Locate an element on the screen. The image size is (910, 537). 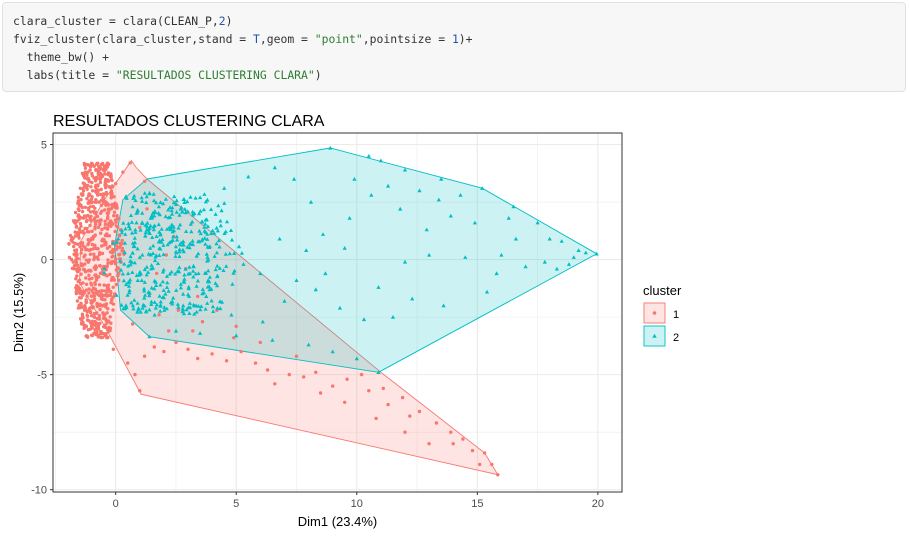
code-token: 1 is located at coordinates (455, 39).